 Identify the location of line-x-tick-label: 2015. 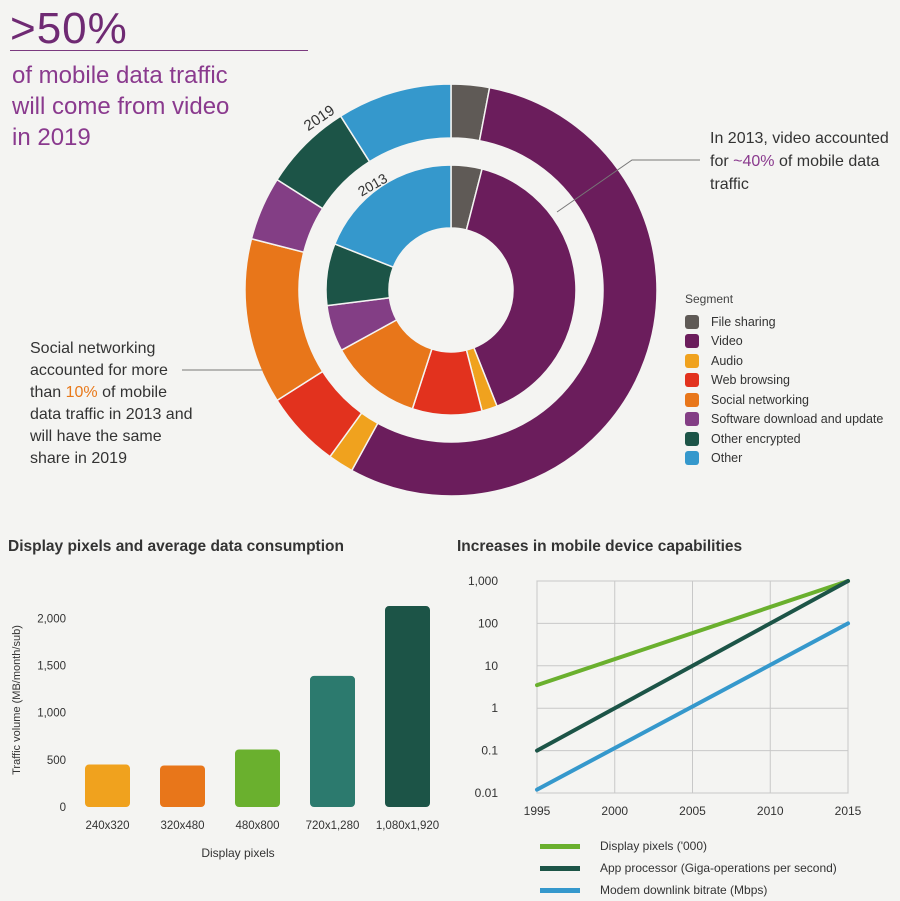
(848, 811).